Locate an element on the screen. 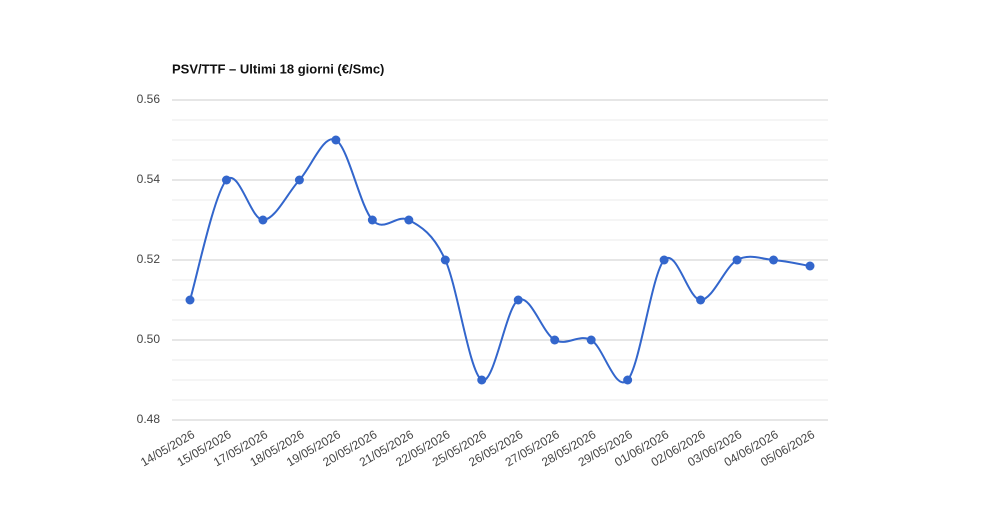 This screenshot has height=520, width=1000. y-tick-label: 0.48 is located at coordinates (149, 419).